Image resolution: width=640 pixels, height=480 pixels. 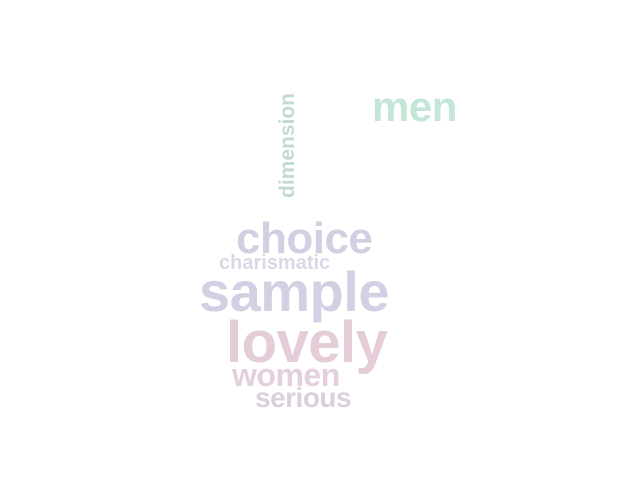 What do you see at coordinates (275, 263) in the screenshot?
I see `word-charismatic: charismatic` at bounding box center [275, 263].